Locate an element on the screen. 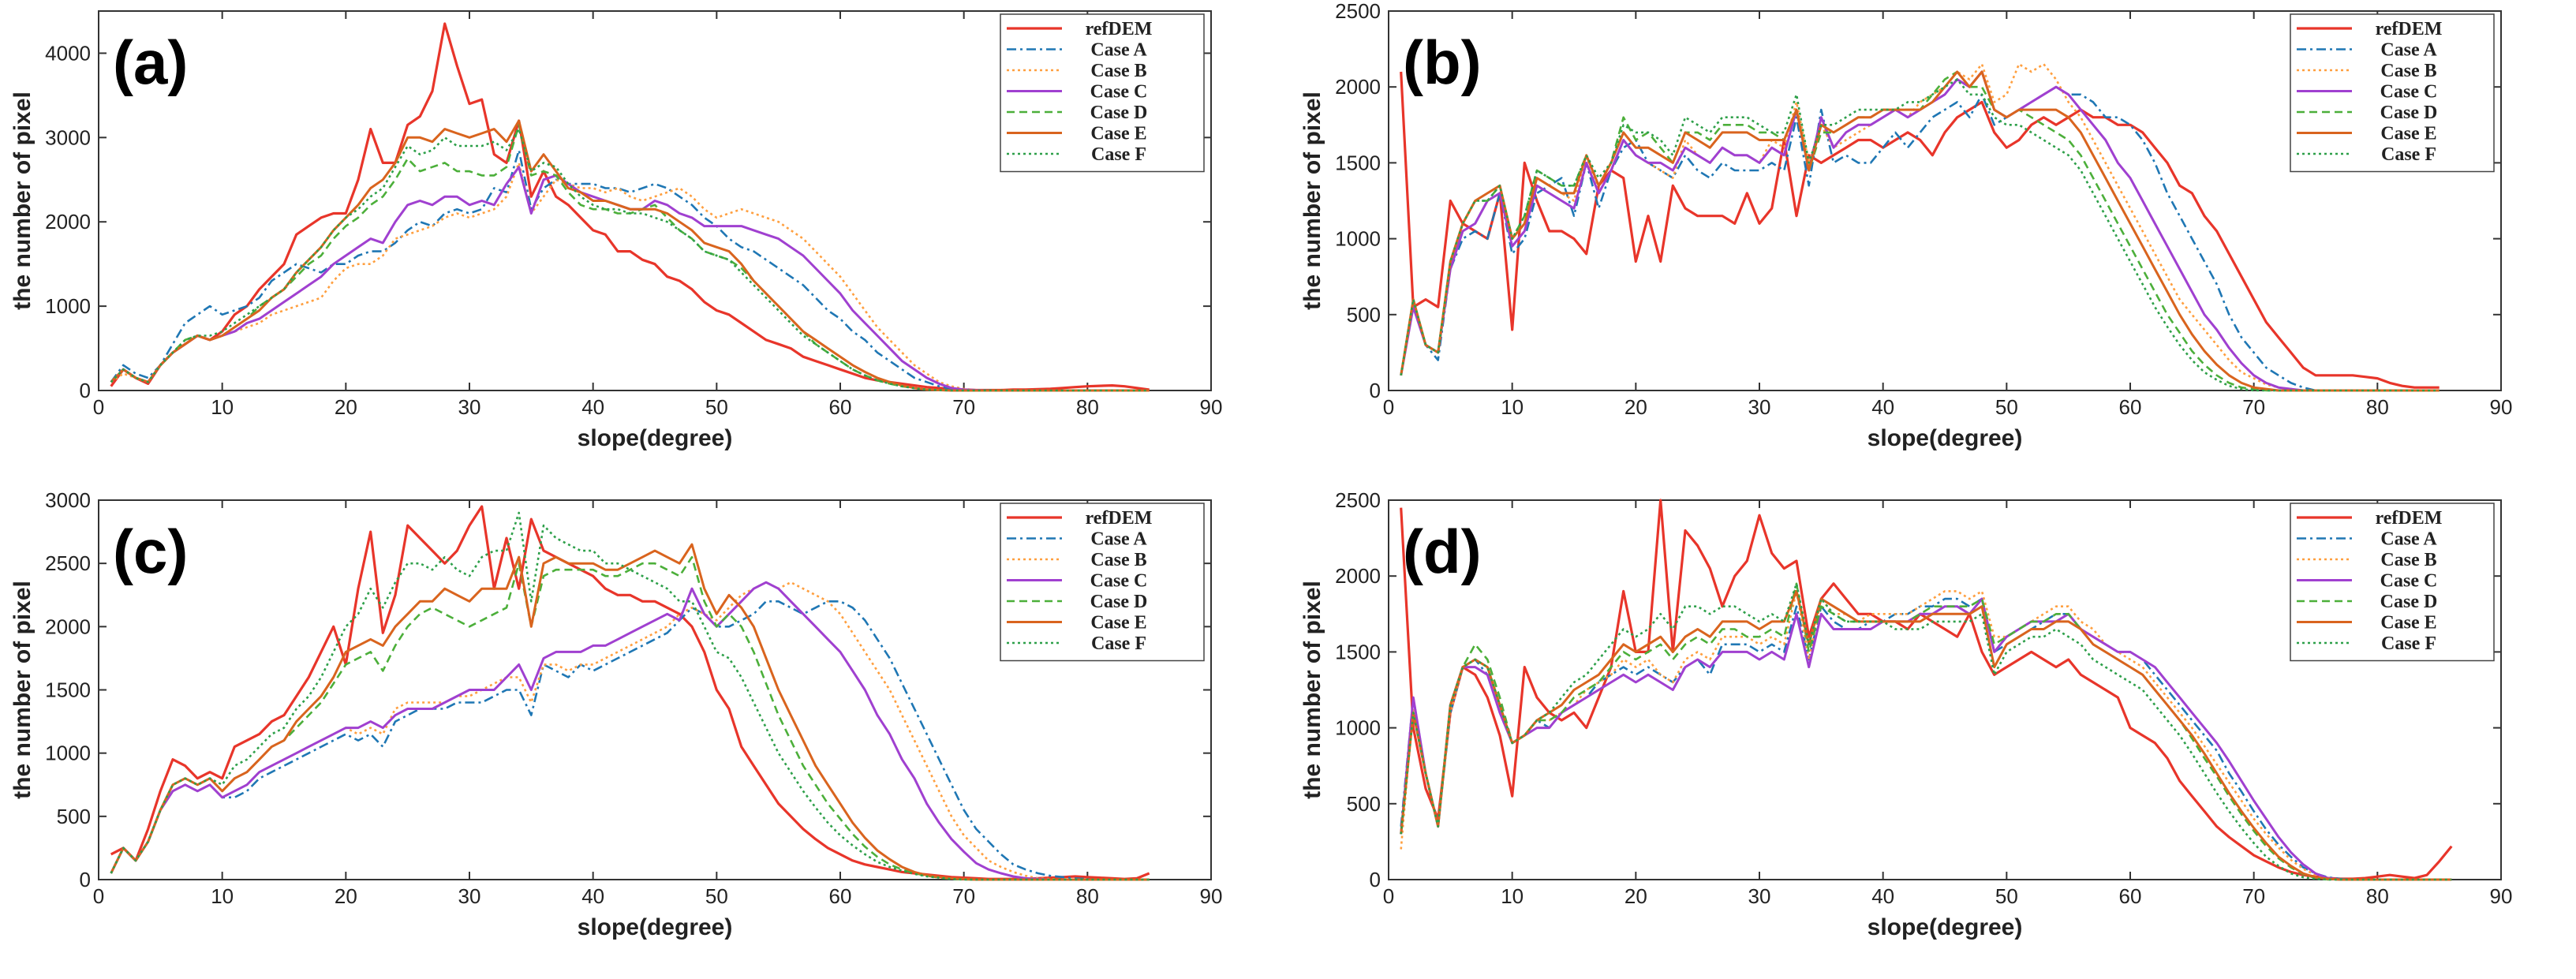  chart-c-ytick-label: 3000 is located at coordinates (68, 500).